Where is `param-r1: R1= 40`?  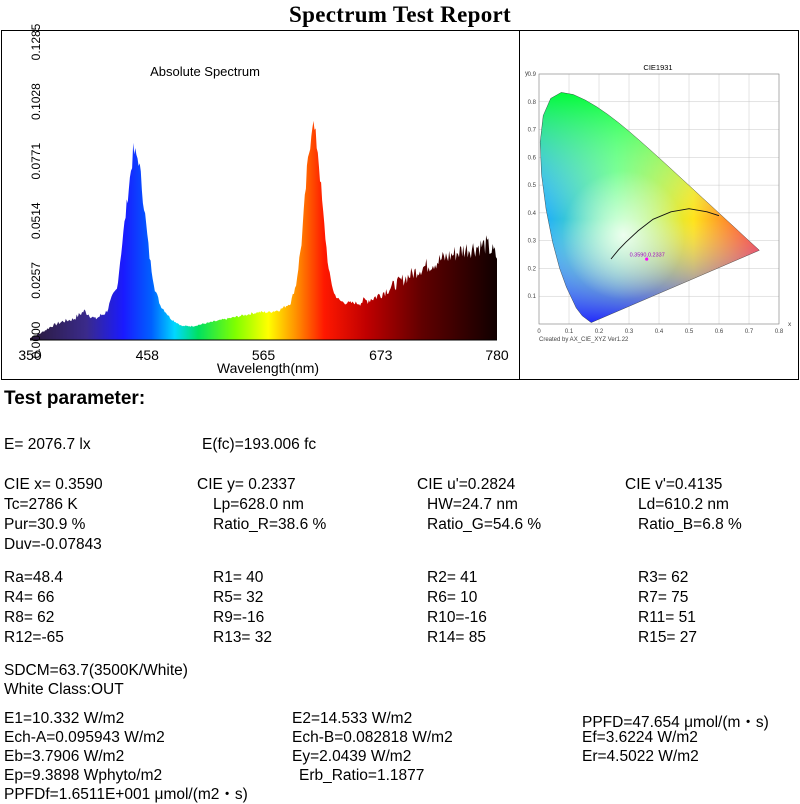
param-r1: R1= 40 is located at coordinates (238, 577).